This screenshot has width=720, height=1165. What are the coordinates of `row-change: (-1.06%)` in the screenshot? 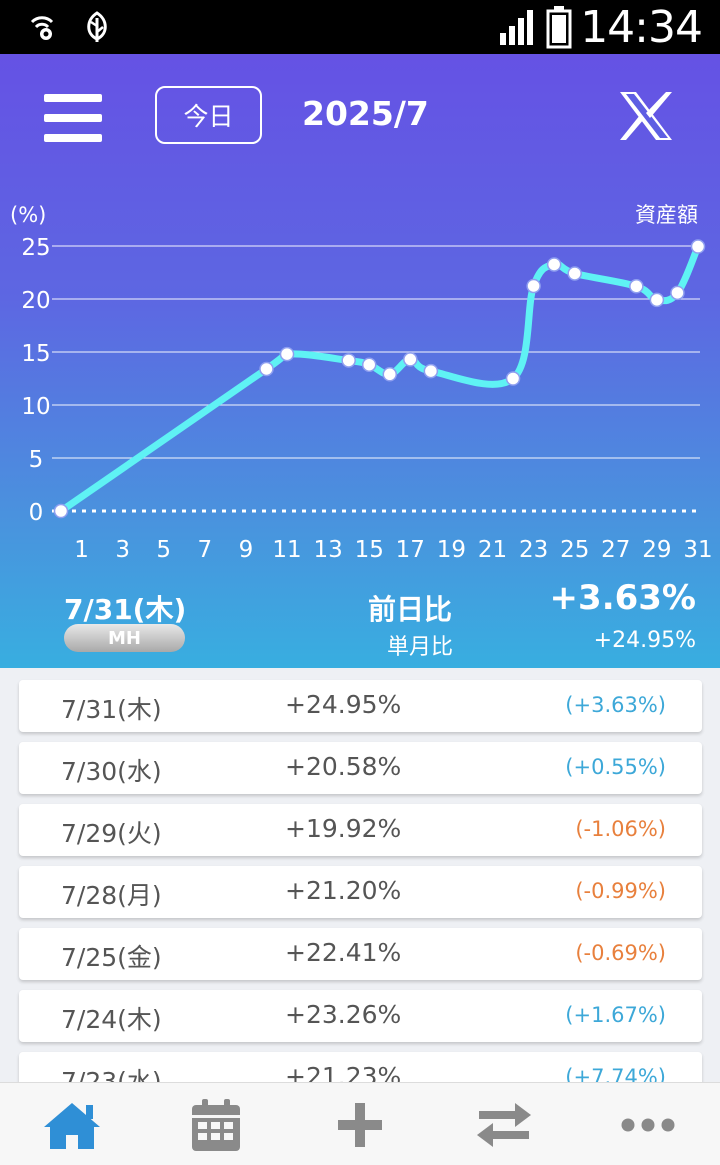 It's located at (620, 829).